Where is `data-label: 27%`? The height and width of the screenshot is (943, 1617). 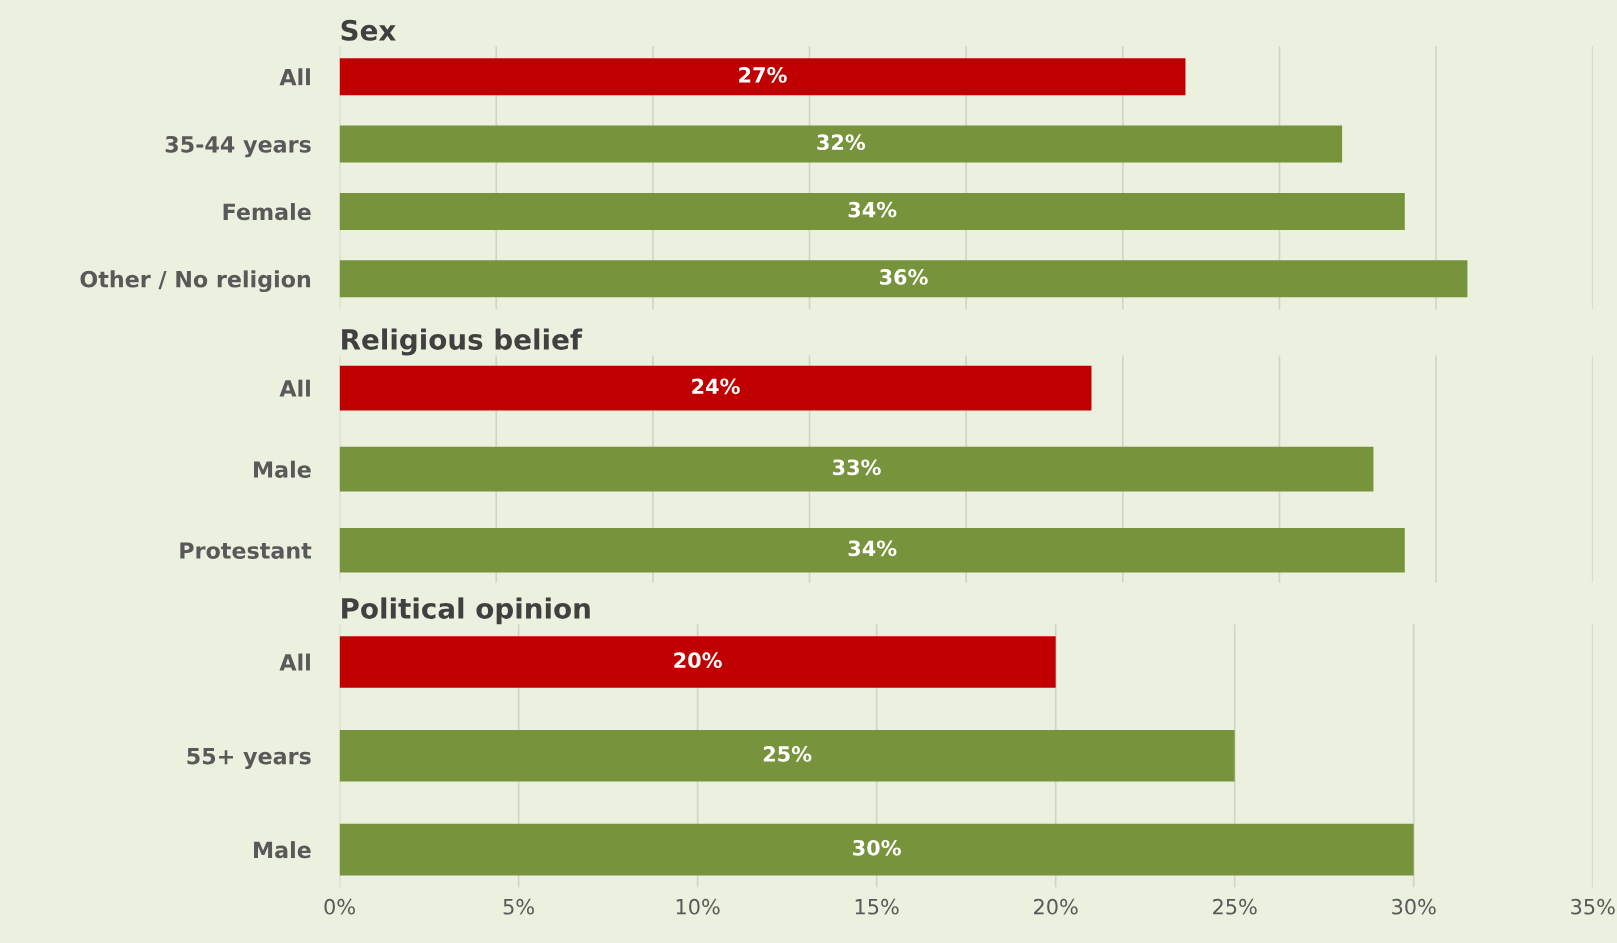
data-label: 27% is located at coordinates (763, 74).